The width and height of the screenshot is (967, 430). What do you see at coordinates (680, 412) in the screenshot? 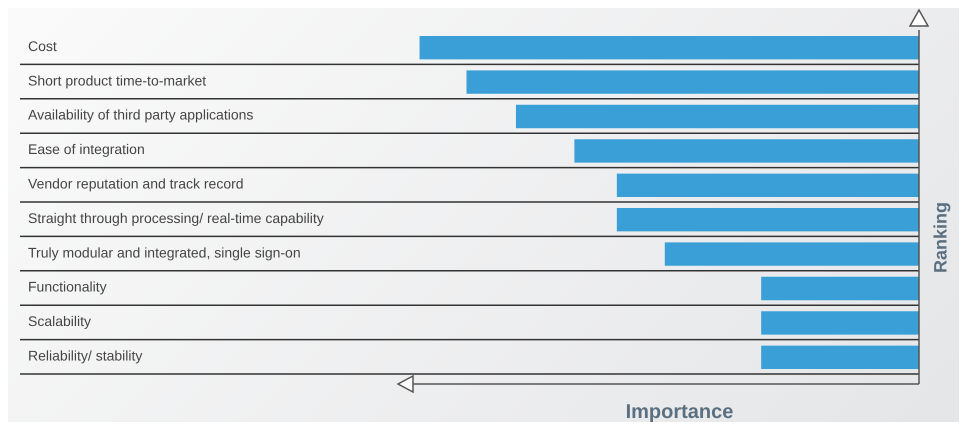
I see `x-axis-title: Importance` at bounding box center [680, 412].